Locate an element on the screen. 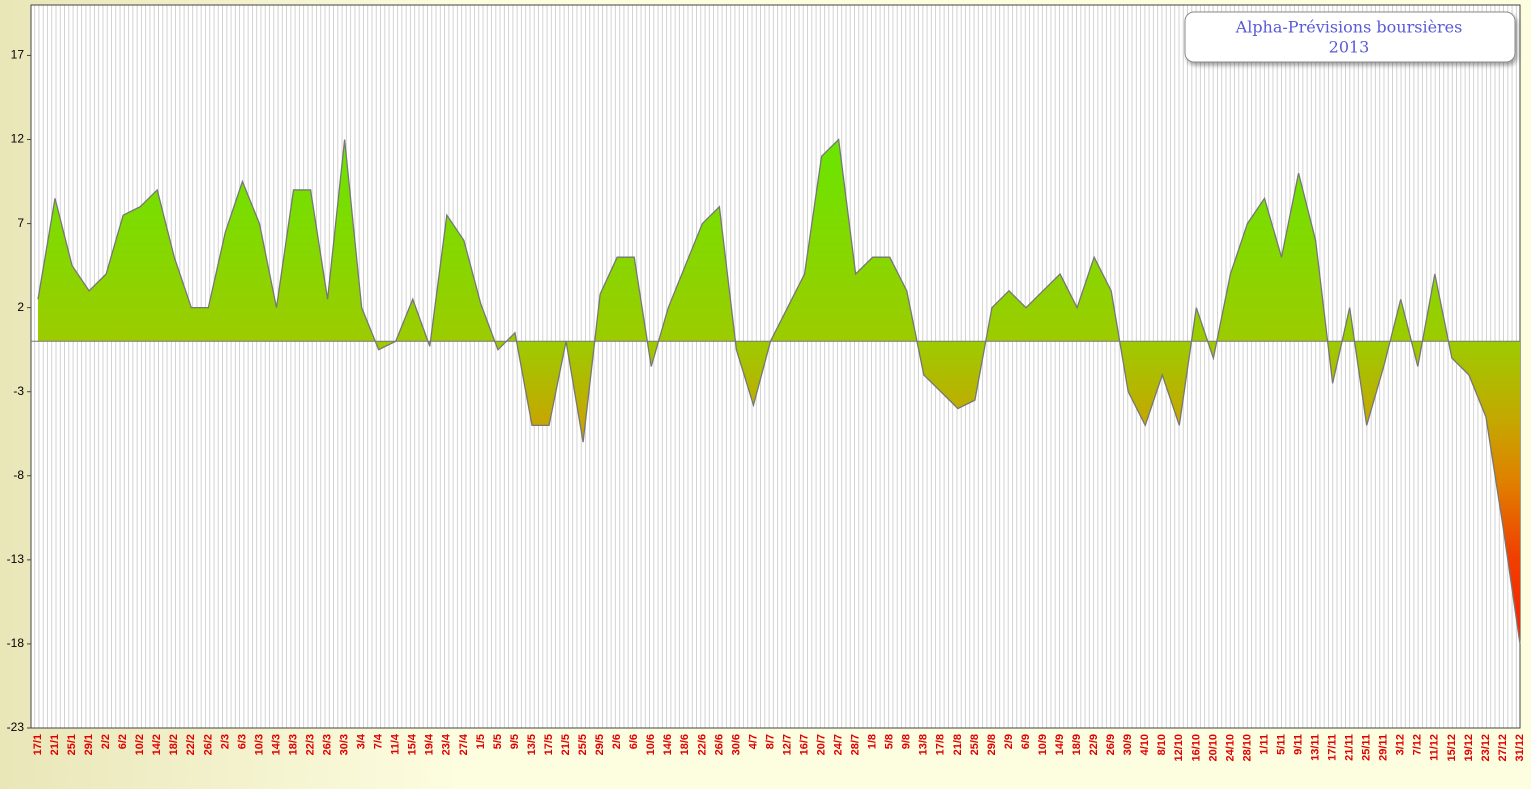 The height and width of the screenshot is (789, 1531). x-tick-label: 23/4 is located at coordinates (447, 744).